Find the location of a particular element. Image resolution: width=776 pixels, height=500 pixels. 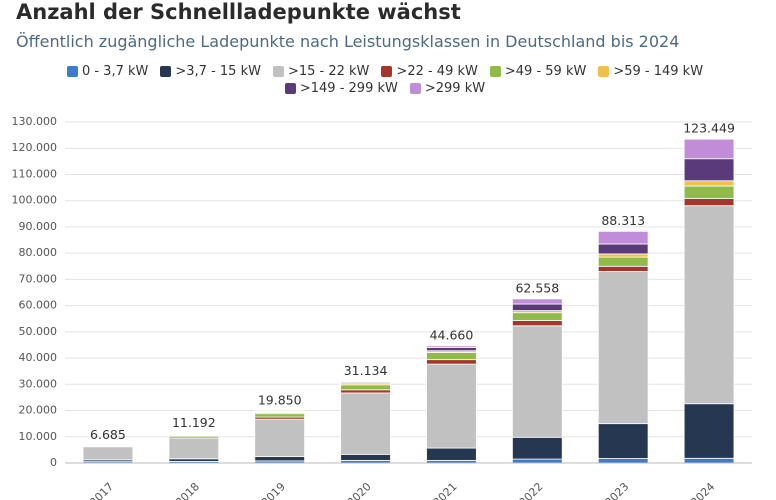

x-tick-label: 2017 is located at coordinates (101, 490).